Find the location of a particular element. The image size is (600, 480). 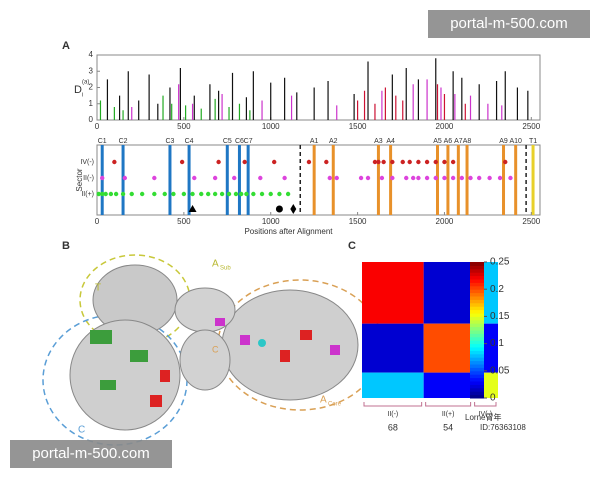

region-label: C is located at coordinates (215, 349).